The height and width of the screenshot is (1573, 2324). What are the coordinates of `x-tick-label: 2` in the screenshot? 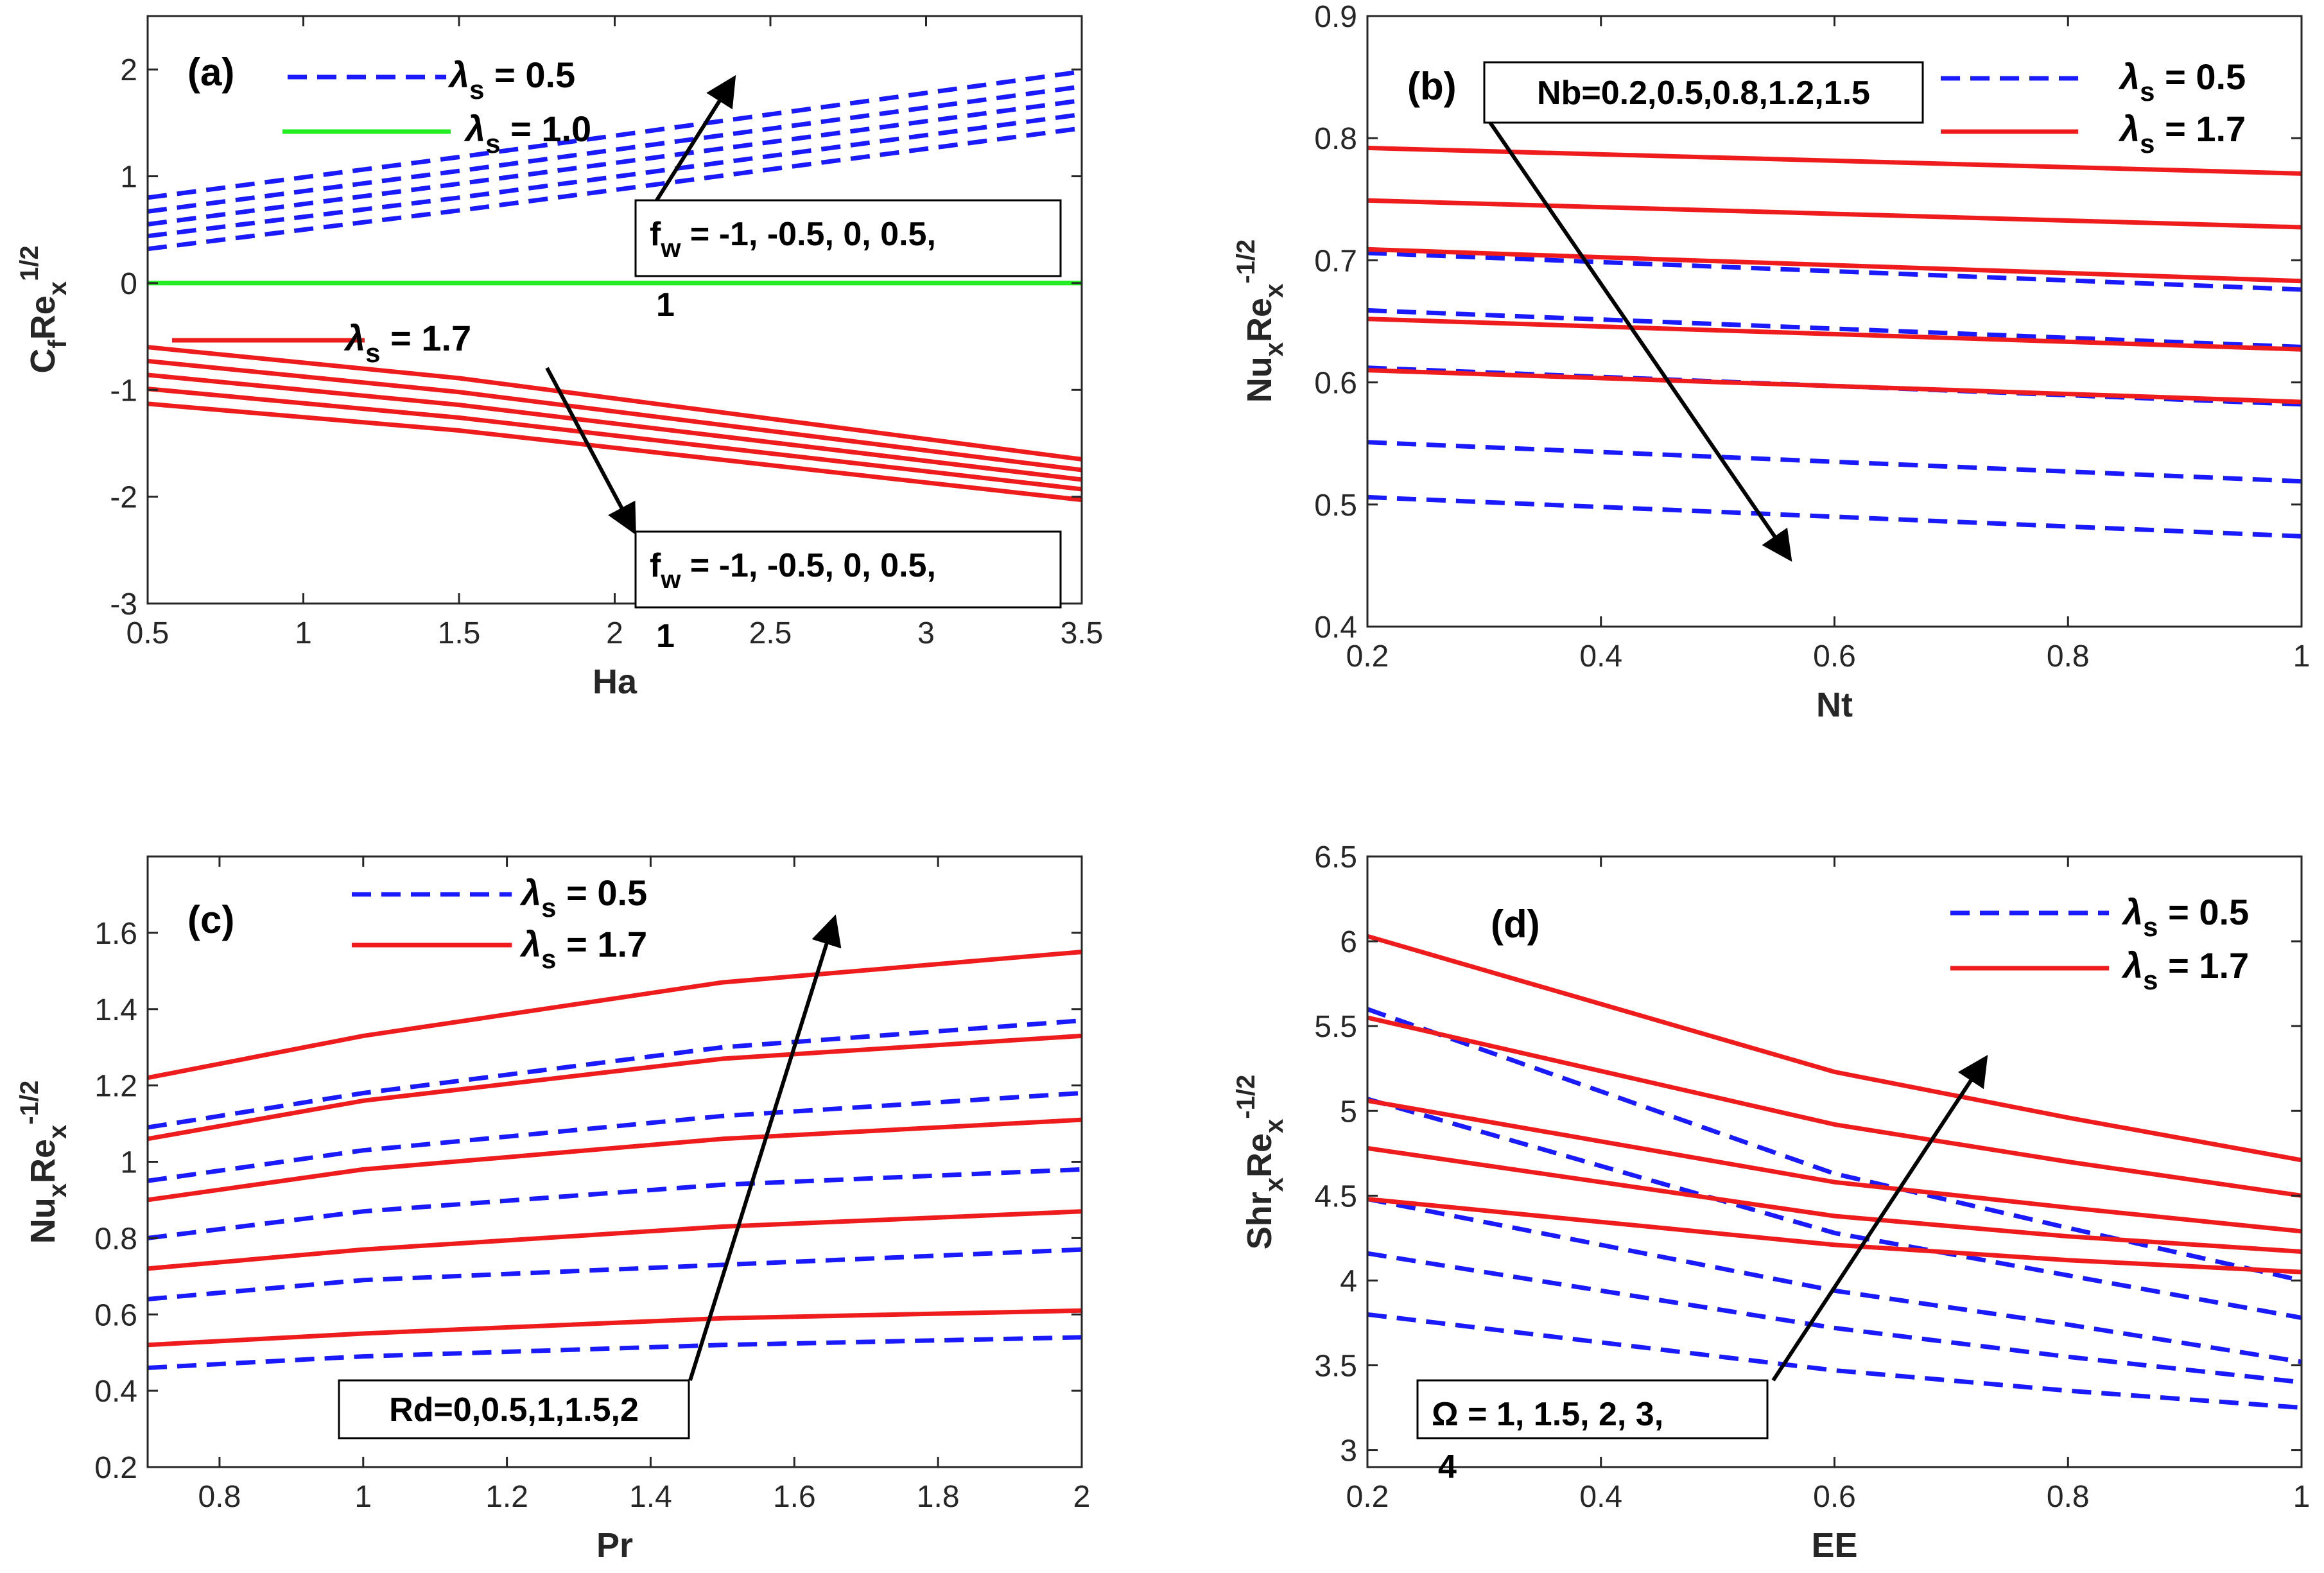 It's located at (615, 633).